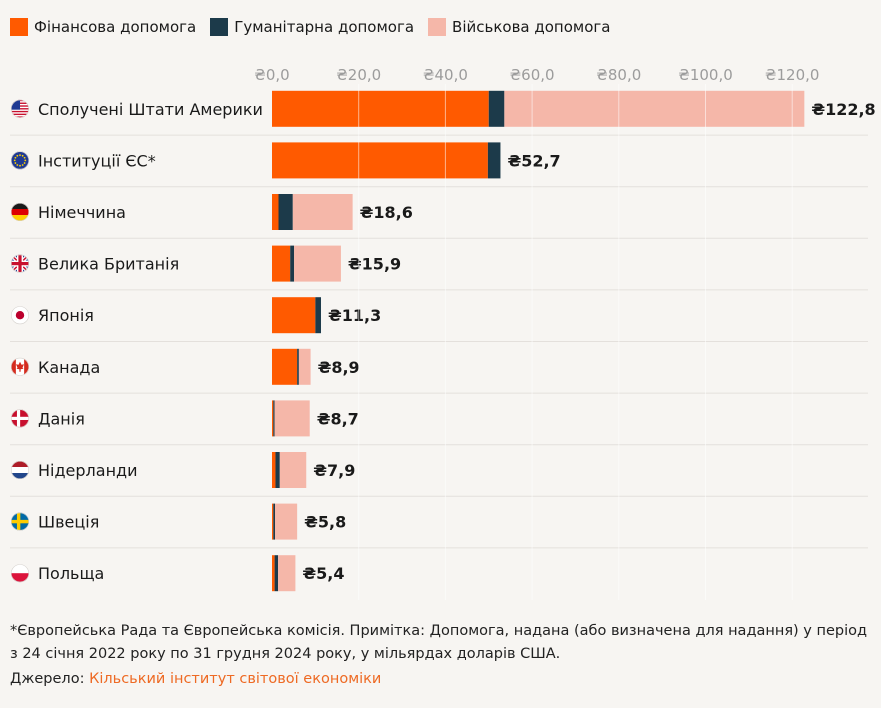 Image resolution: width=881 pixels, height=708 pixels. I want to click on legend-swatch-military, so click(437, 27).